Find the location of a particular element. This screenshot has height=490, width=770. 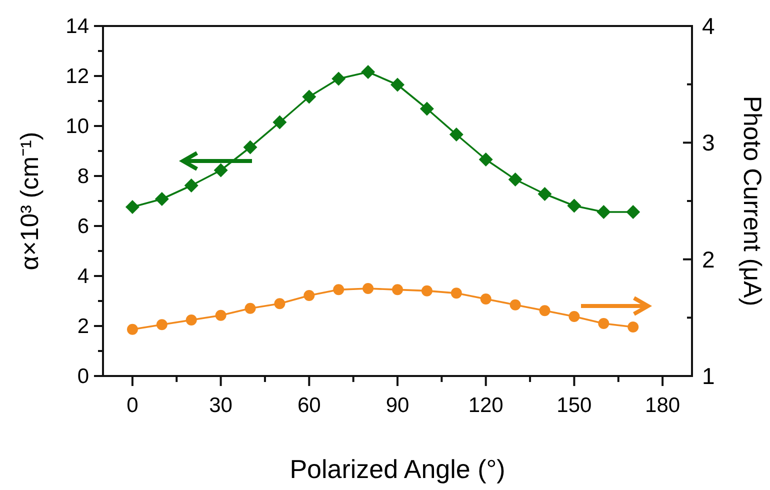

y2-axis-title: Photo Current (μA) is located at coordinates (752, 201).